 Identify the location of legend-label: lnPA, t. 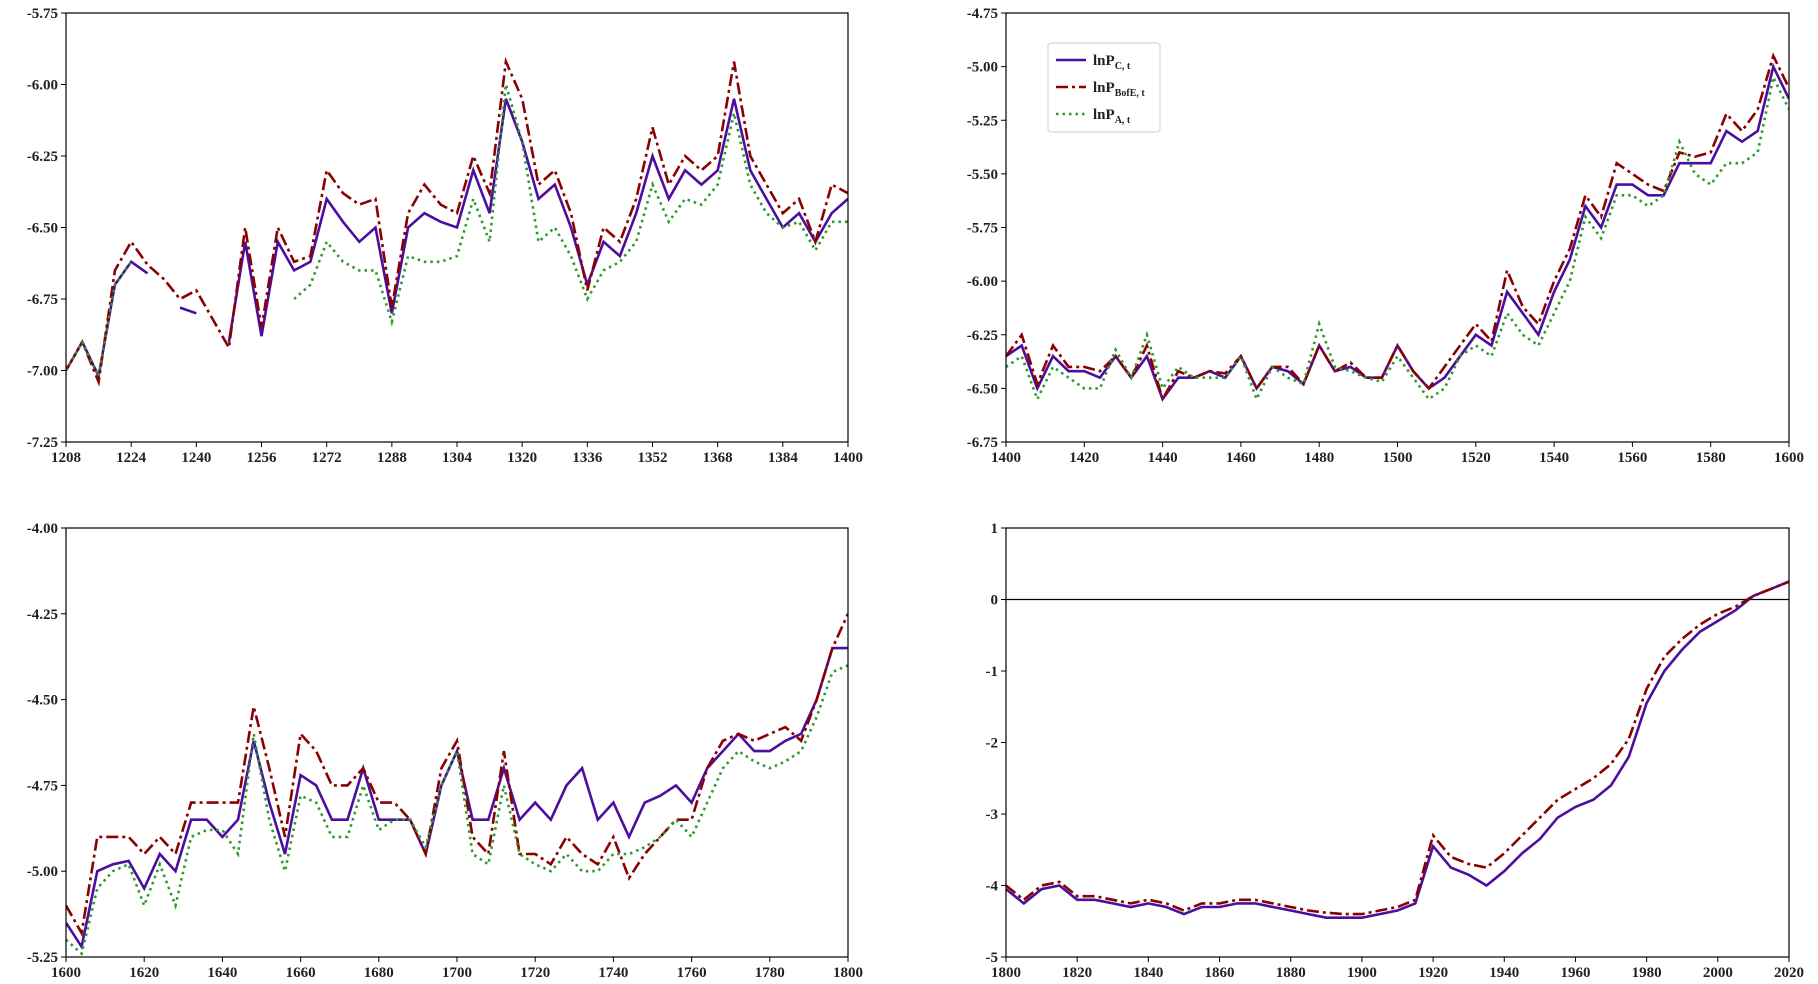
(1112, 116).